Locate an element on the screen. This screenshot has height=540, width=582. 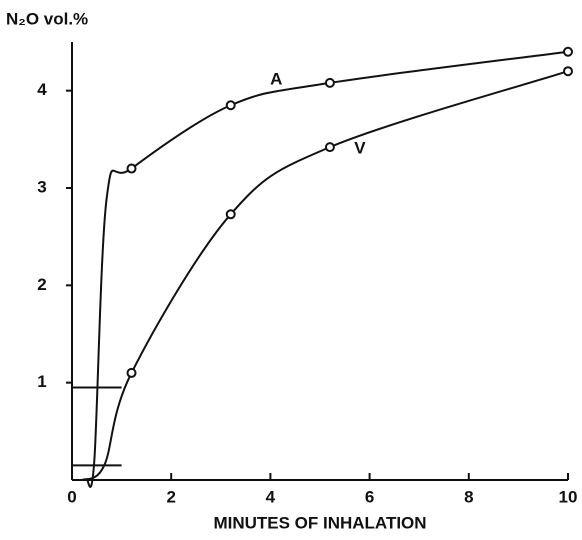
x-tick-label: 8 is located at coordinates (468, 496).